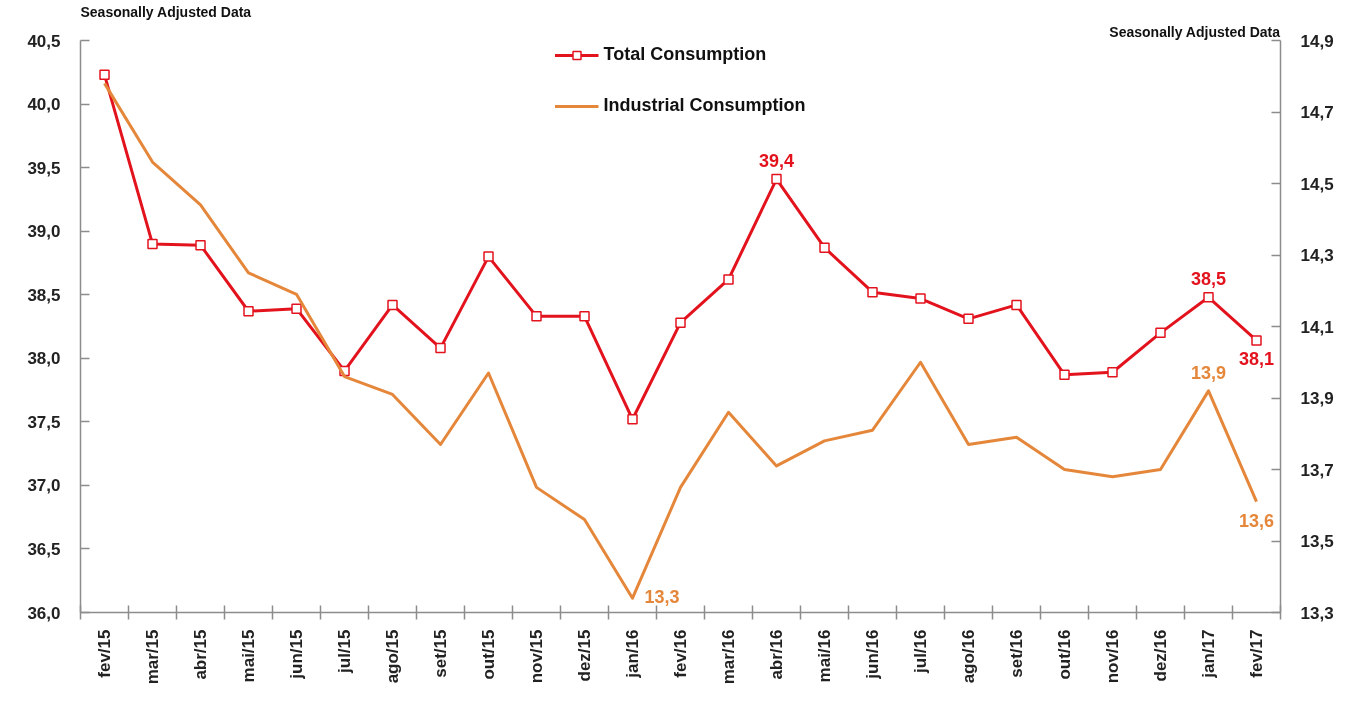 This screenshot has width=1347, height=701. What do you see at coordinates (488, 654) in the screenshot?
I see `x-tick-label: out/15` at bounding box center [488, 654].